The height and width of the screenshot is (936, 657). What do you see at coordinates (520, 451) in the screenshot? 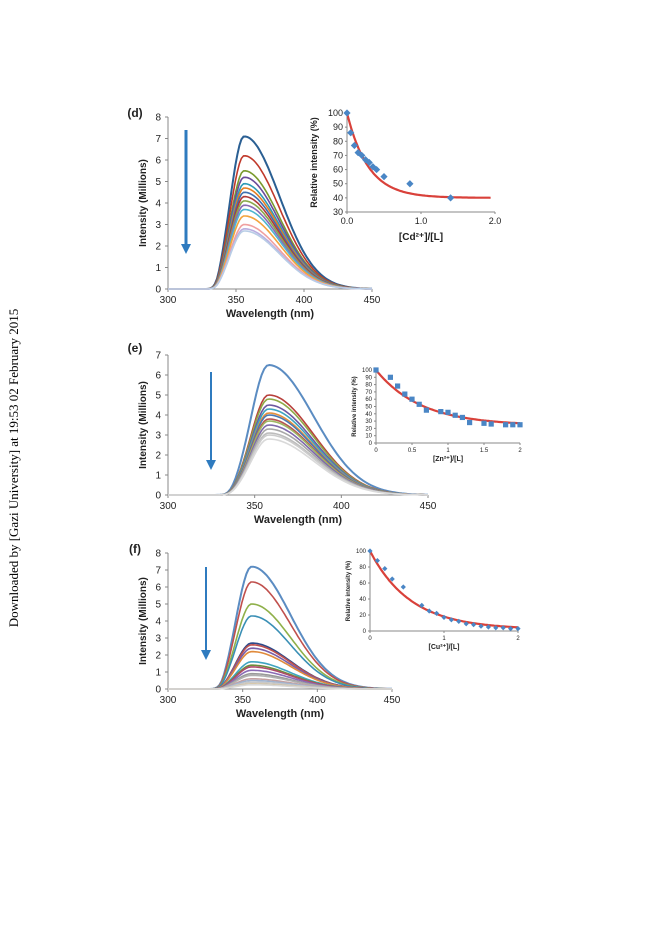
I see `inset-x-tick-label: 2` at bounding box center [520, 451].